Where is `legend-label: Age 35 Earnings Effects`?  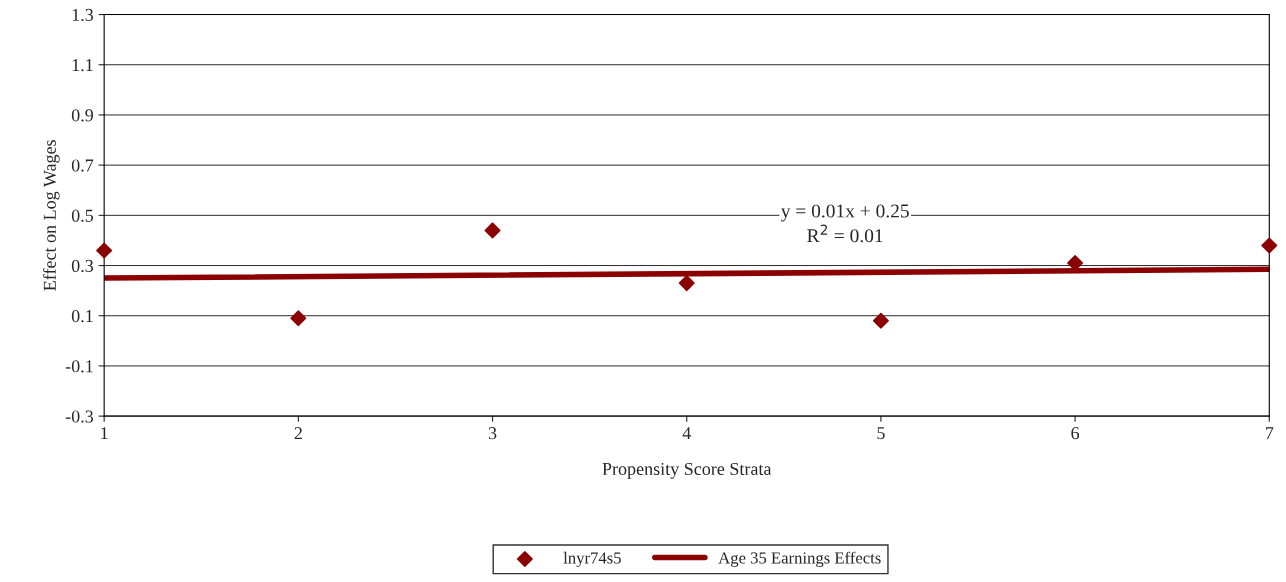
legend-label: Age 35 Earnings Effects is located at coordinates (799, 559).